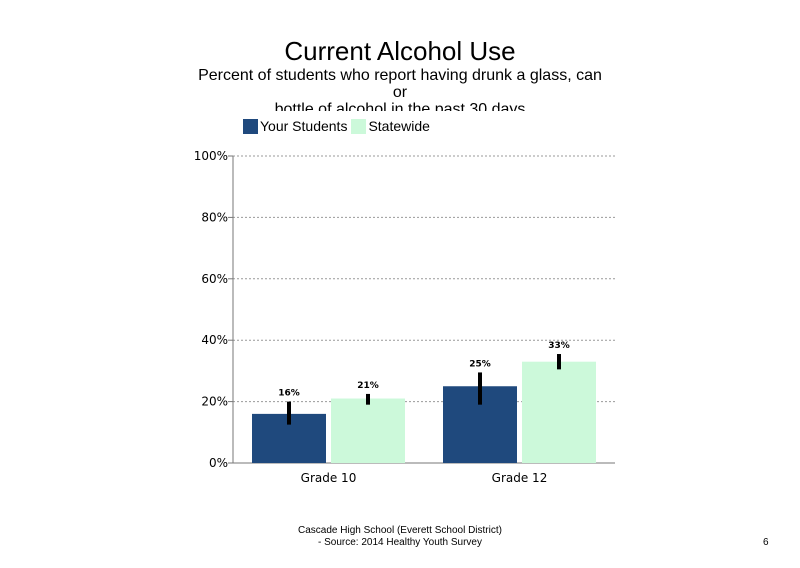  What do you see at coordinates (329, 478) in the screenshot?
I see `x-category-label: Grade 10` at bounding box center [329, 478].